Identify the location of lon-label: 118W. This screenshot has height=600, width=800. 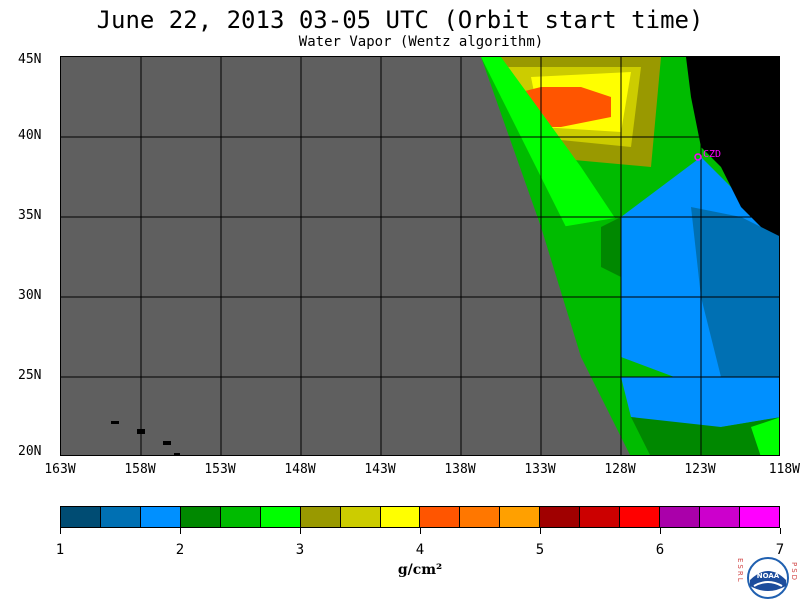
(784, 469).